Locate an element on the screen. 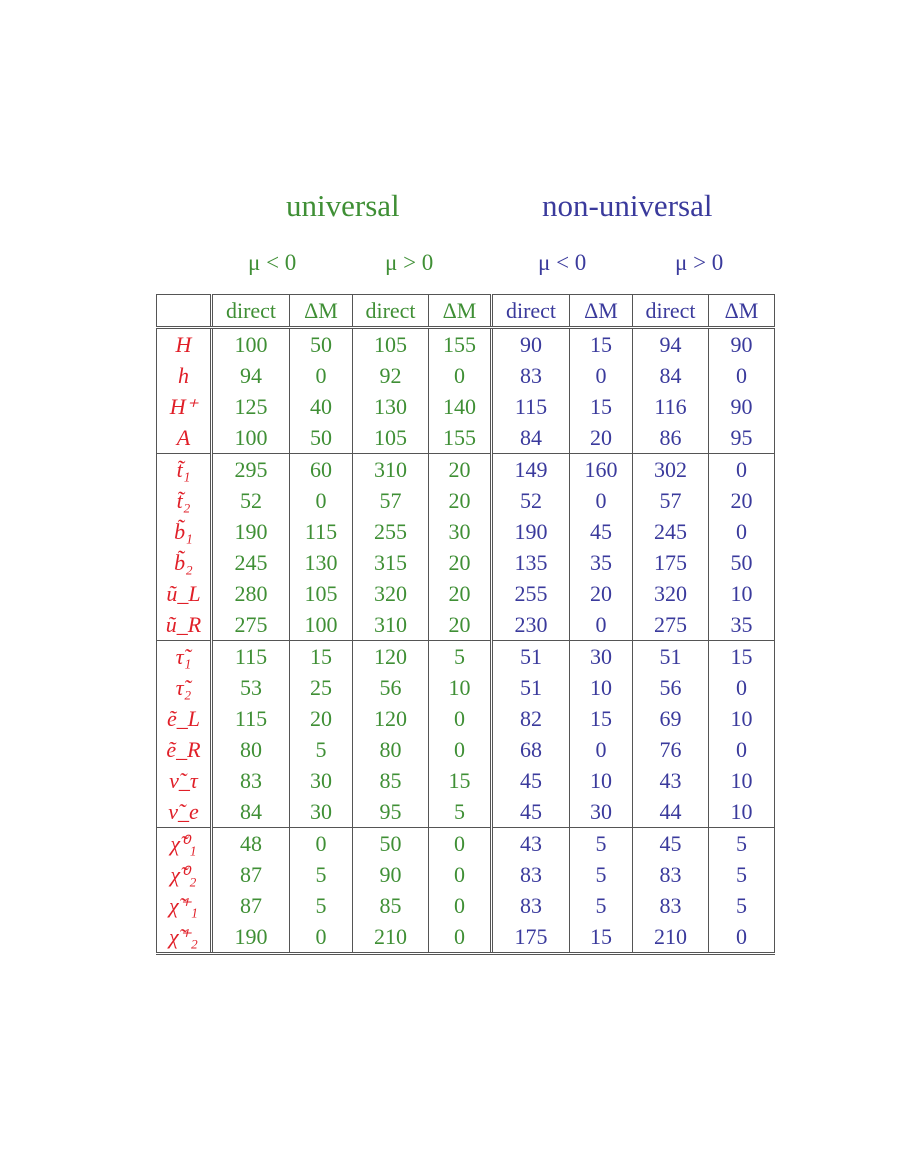 The width and height of the screenshot is (900, 1164). particle-label: ẽ_L is located at coordinates (184, 718).